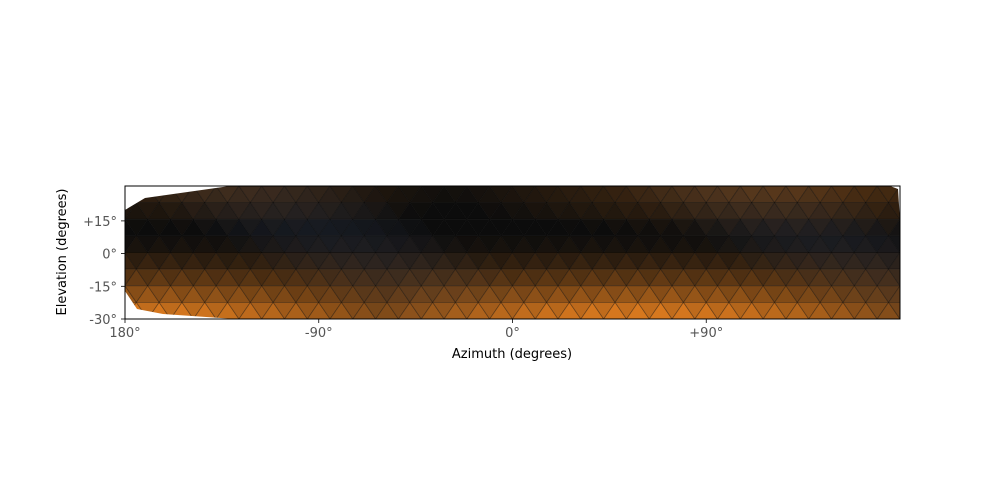  What do you see at coordinates (512, 354) in the screenshot?
I see `x-axis-label: Azimuth (degrees)` at bounding box center [512, 354].